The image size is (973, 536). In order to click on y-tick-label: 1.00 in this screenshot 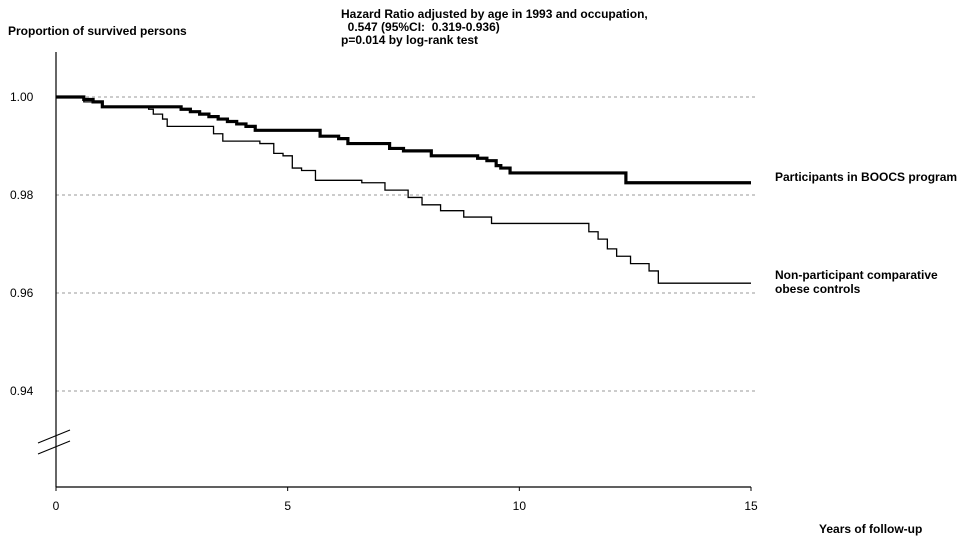, I will do `click(22, 97)`.